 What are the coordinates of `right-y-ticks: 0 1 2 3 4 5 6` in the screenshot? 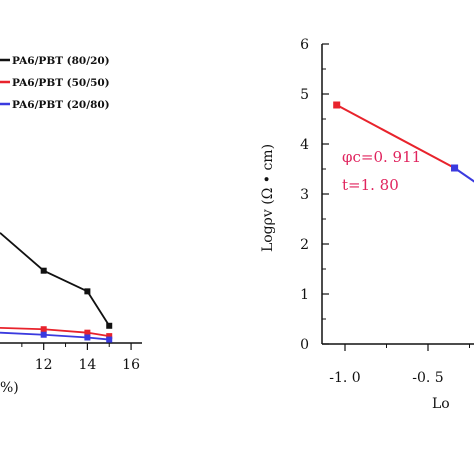 It's located at (314, 195).